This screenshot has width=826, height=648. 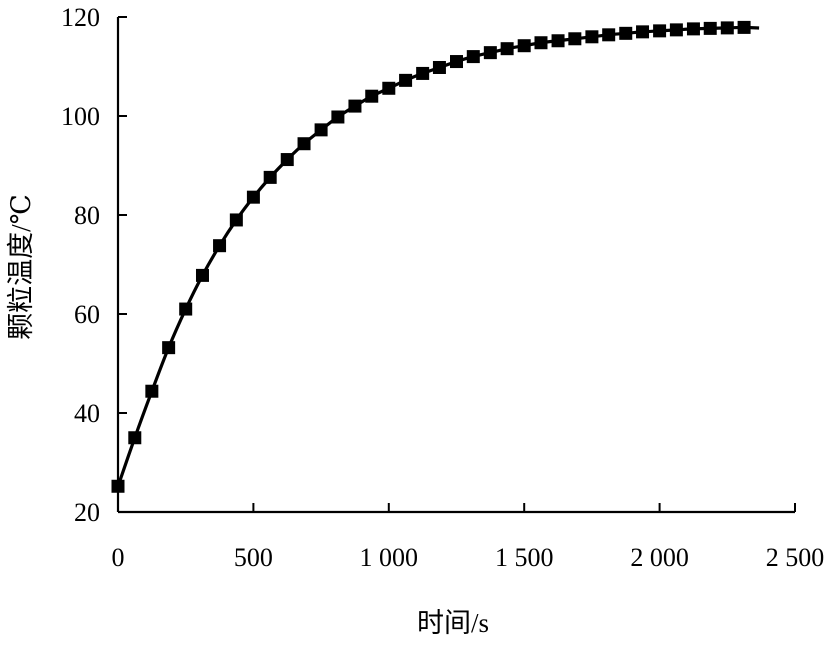 What do you see at coordinates (80, 17) in the screenshot?
I see `y-tick-label: 120` at bounding box center [80, 17].